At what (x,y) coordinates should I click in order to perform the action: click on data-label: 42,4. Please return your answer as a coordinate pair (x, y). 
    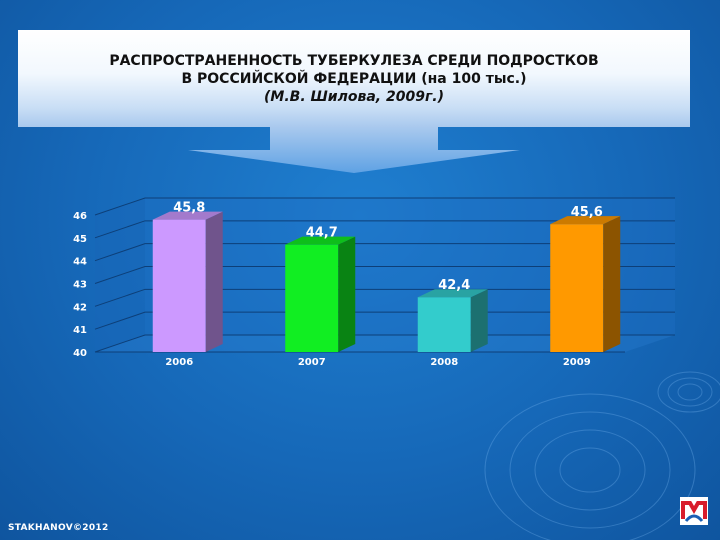
    Looking at the image, I should click on (454, 285).